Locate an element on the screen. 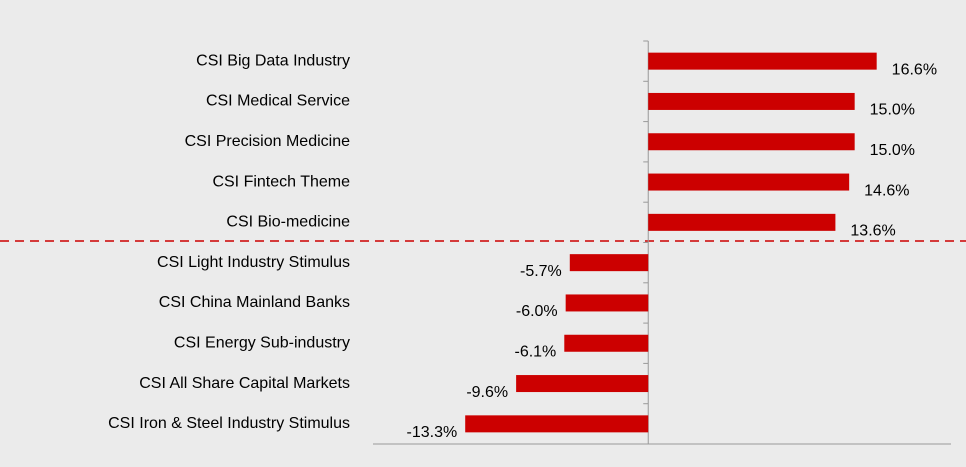 The height and width of the screenshot is (467, 966). category-label: CSI Bio-medicine is located at coordinates (288, 222).